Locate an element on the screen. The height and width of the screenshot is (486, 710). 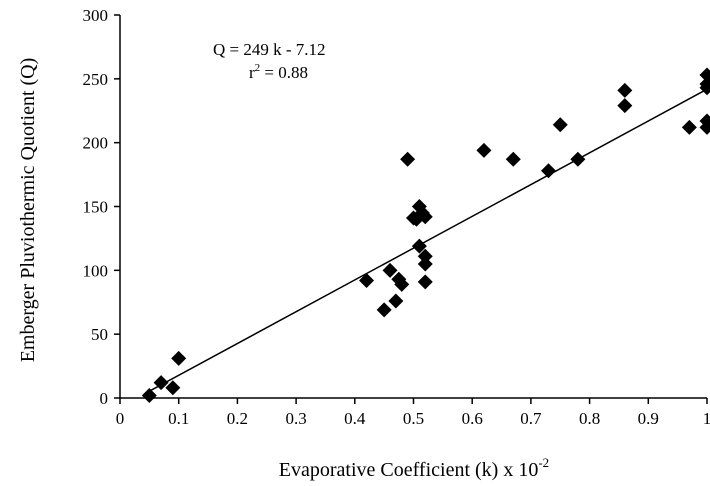
y-tick-label: 300 is located at coordinates (96, 15).